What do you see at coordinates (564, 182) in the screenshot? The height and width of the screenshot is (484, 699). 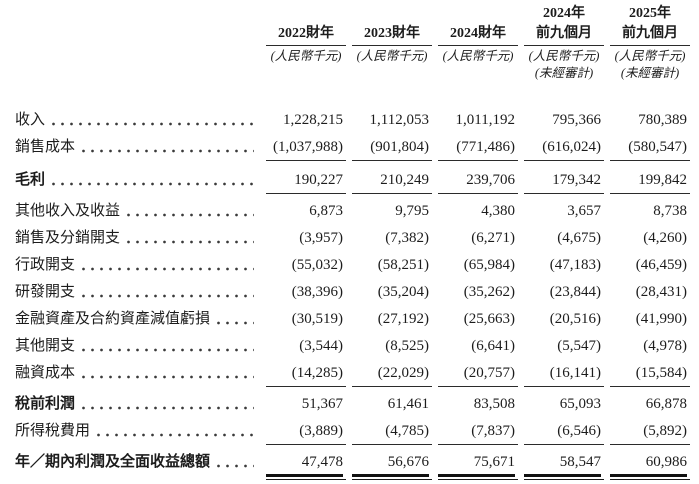 I see `cell-value: 179,342` at bounding box center [564, 182].